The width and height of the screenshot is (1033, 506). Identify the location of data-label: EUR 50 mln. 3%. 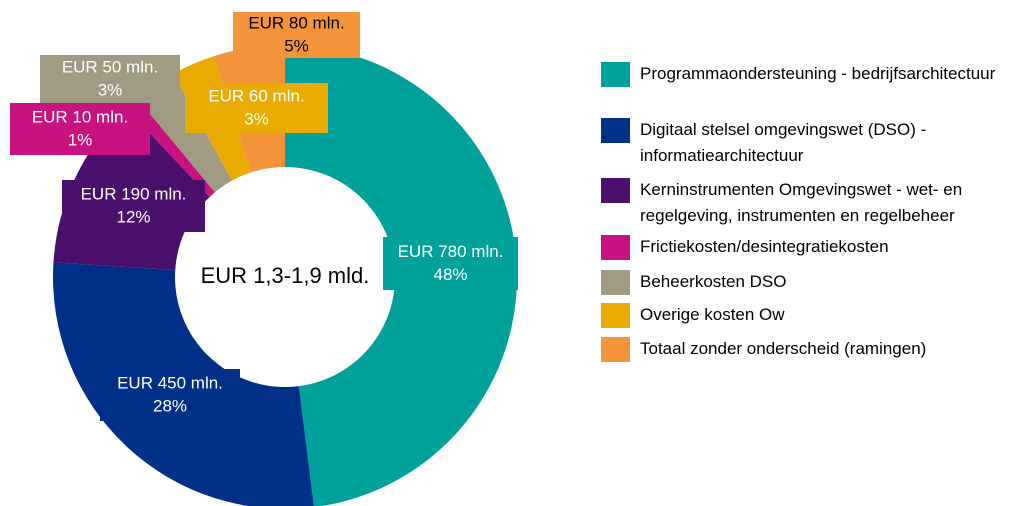
(110, 79).